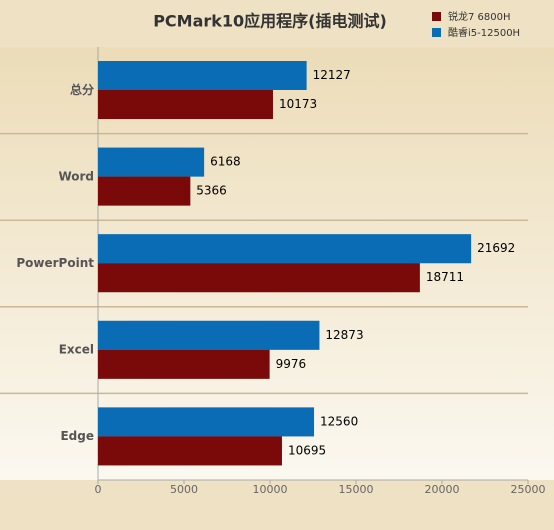  I want to click on legend-label: 酷睿i5-12500H, so click(484, 32).